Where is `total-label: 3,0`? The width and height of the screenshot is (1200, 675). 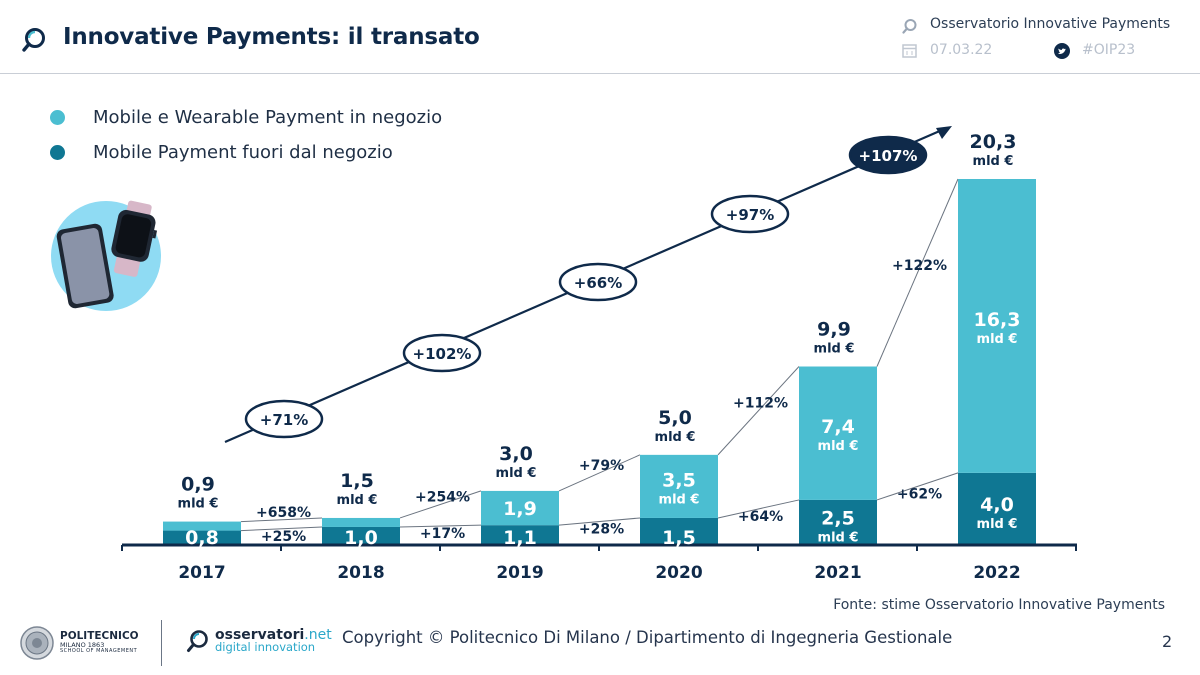
total-label: 3,0 is located at coordinates (516, 454).